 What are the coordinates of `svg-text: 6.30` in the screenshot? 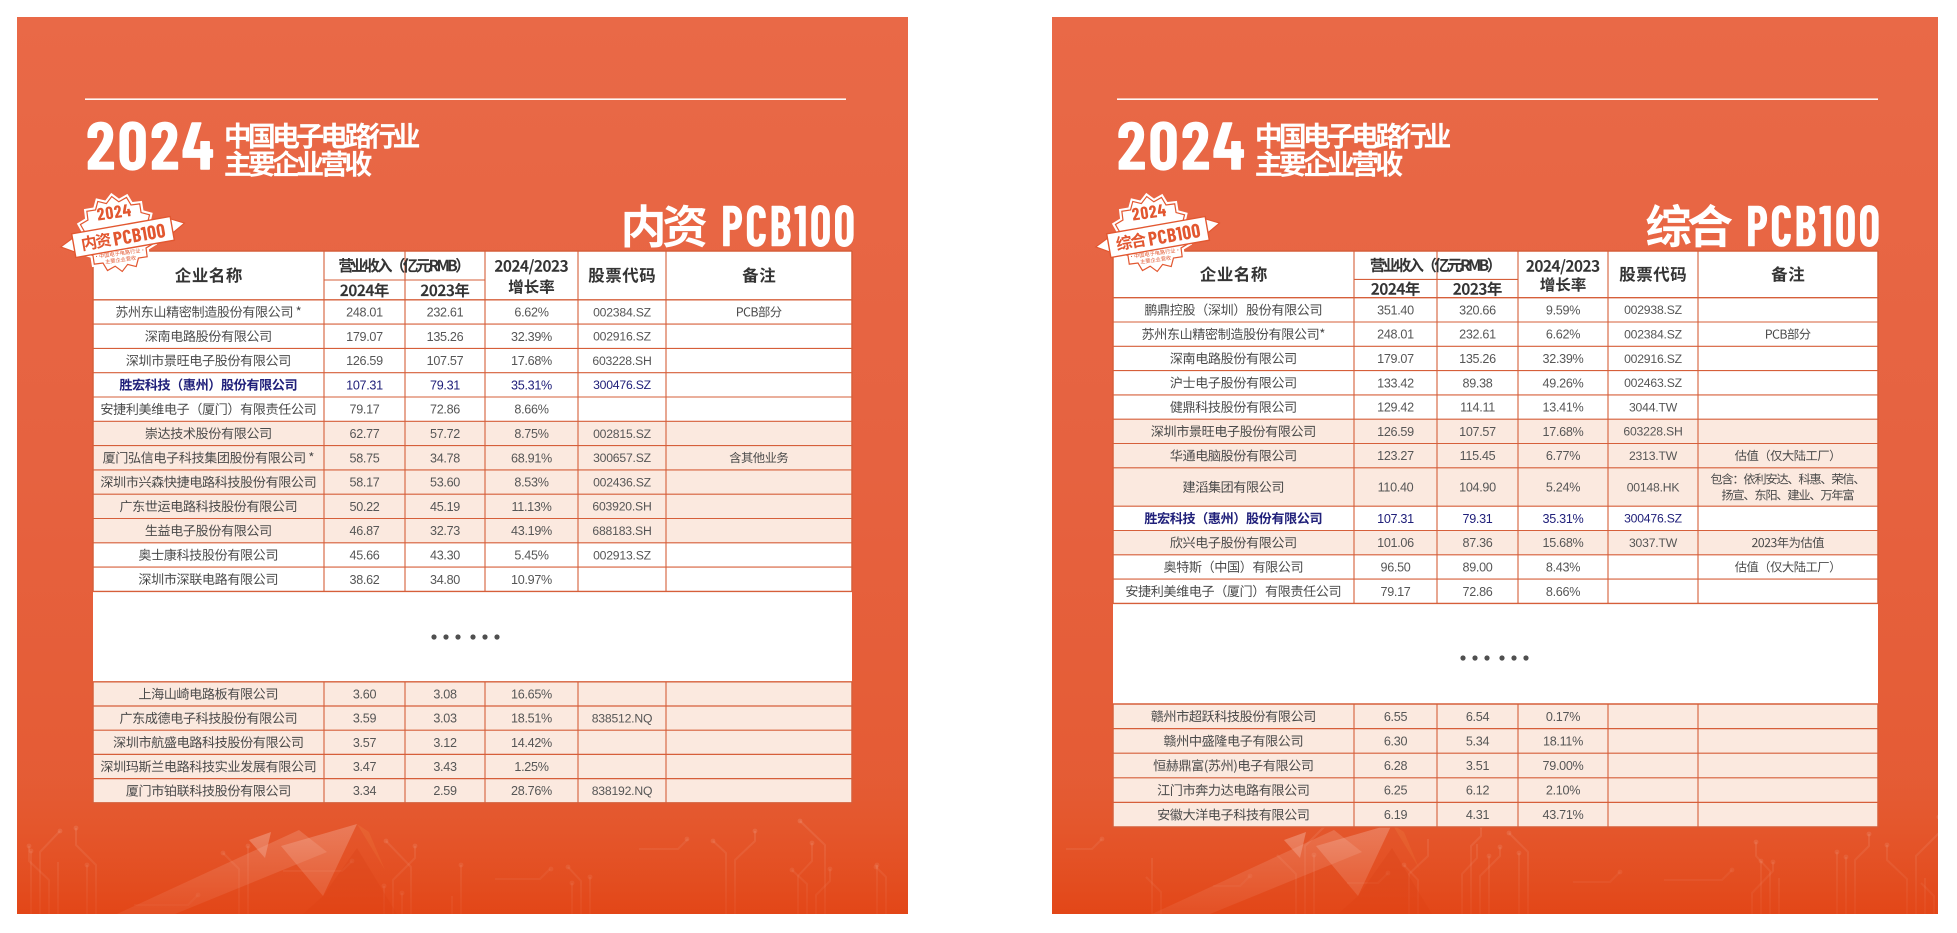 It's located at (1396, 741).